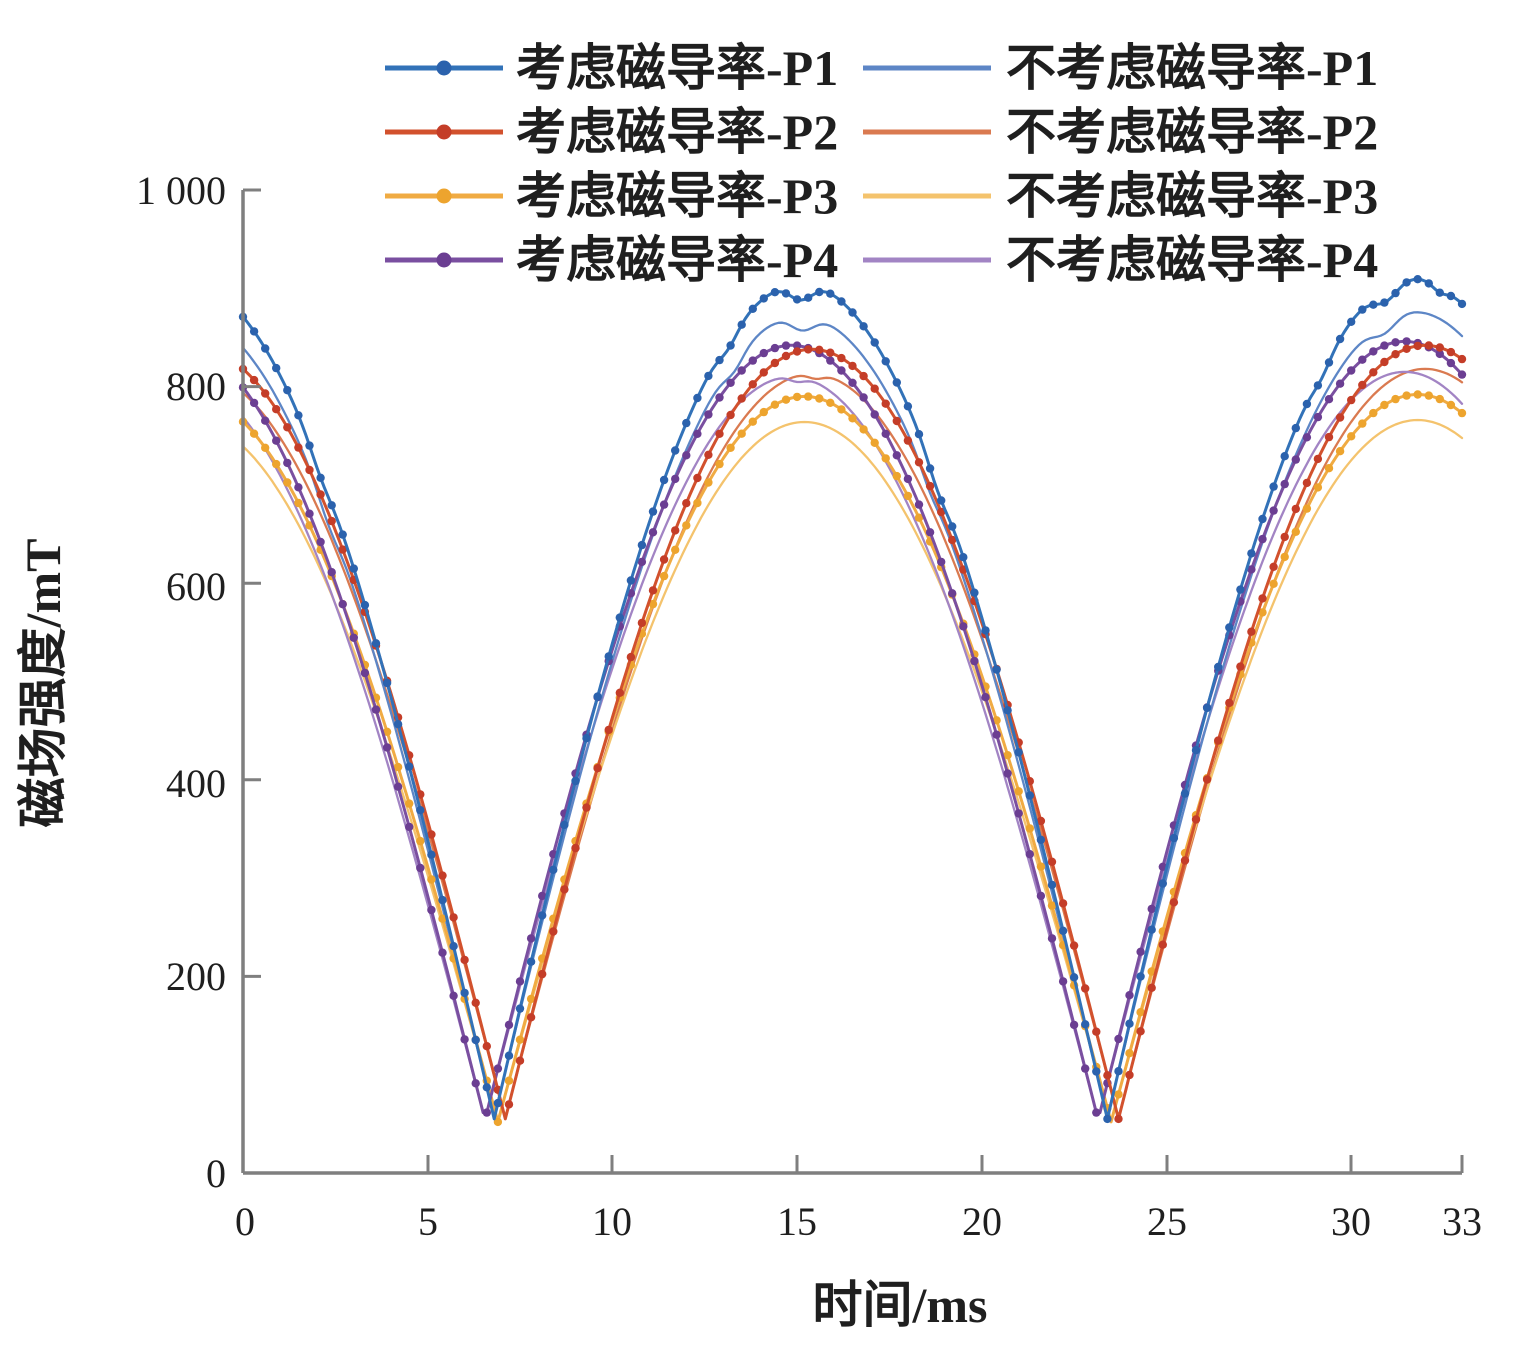 The image size is (1538, 1362). What do you see at coordinates (982, 1221) in the screenshot?
I see `x-tick-label: 20` at bounding box center [982, 1221].